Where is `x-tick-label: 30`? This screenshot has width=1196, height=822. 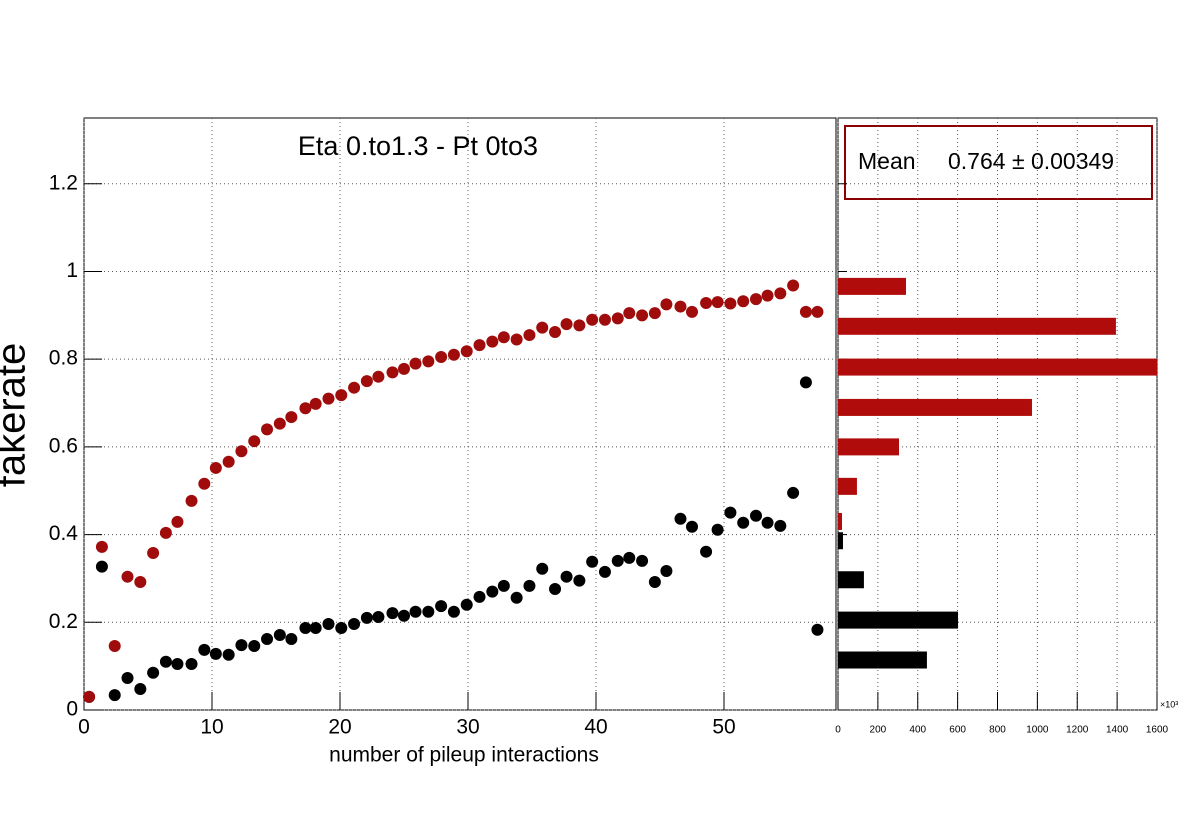 x-tick-label: 30 is located at coordinates (467, 727).